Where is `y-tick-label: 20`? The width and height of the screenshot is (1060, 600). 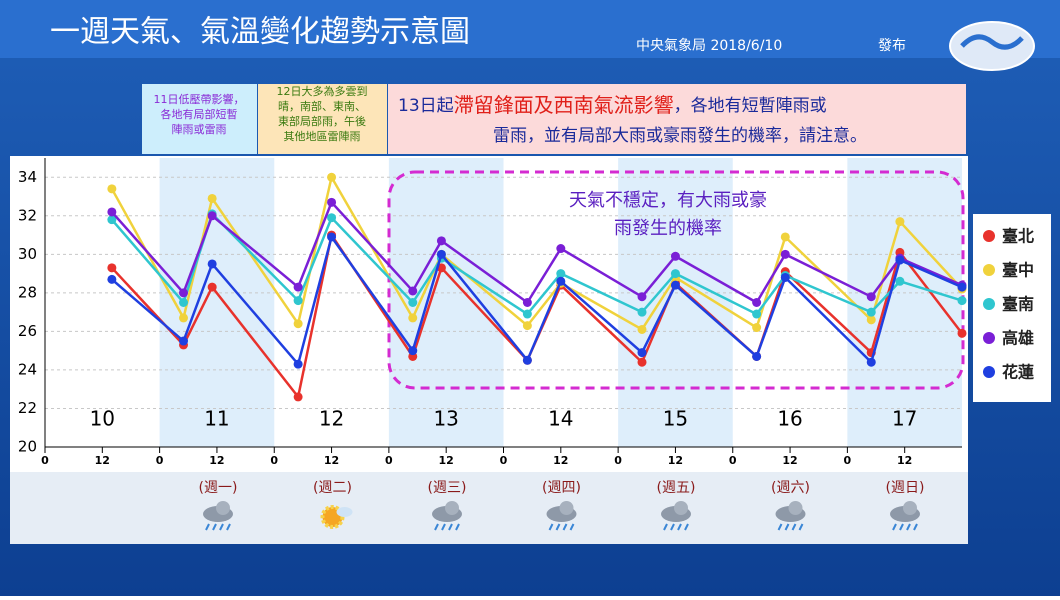
y-tick-label: 20 is located at coordinates (27, 447).